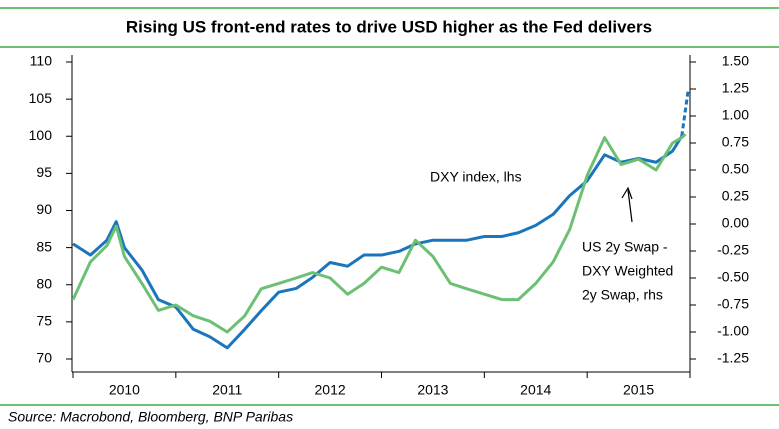 The width and height of the screenshot is (779, 429). I want to click on series-label: DXY Weighted, so click(627, 271).